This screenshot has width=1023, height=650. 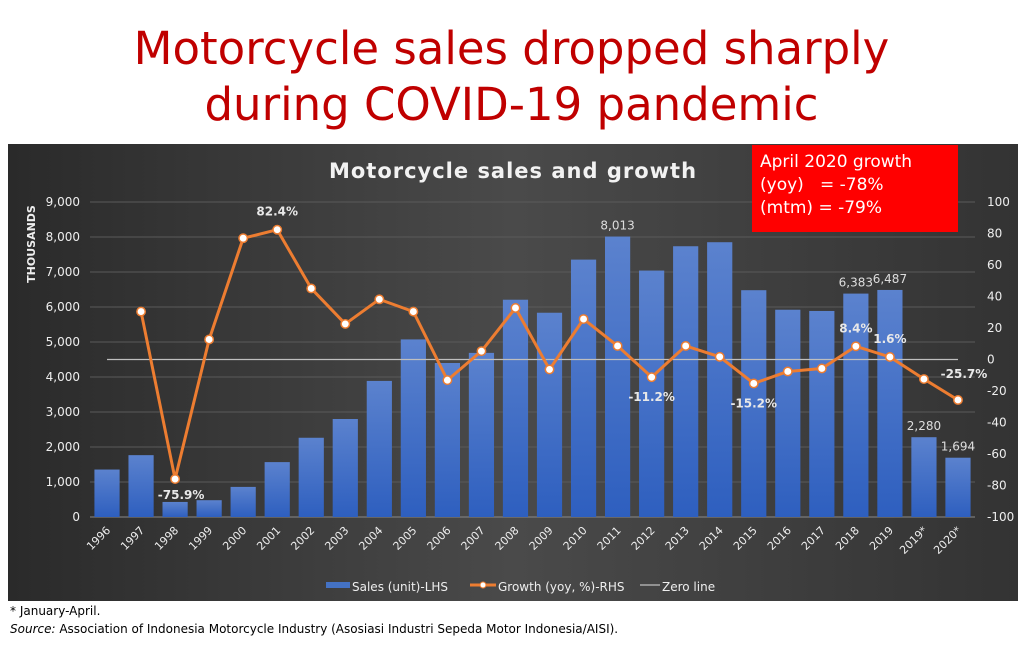 I want to click on footnote: * January-April., so click(x=55, y=611).